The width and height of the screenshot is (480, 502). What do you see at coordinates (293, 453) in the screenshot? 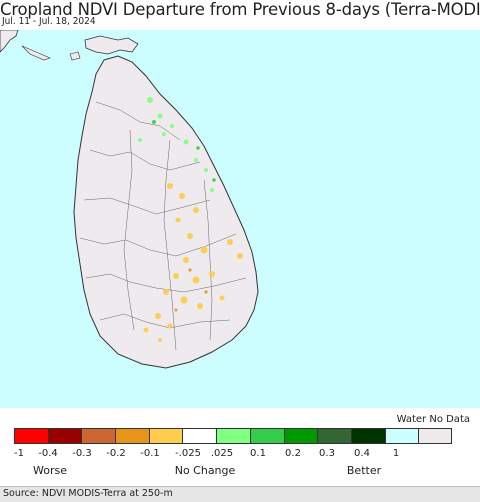
I see `tick-label: 0.2` at bounding box center [293, 453].